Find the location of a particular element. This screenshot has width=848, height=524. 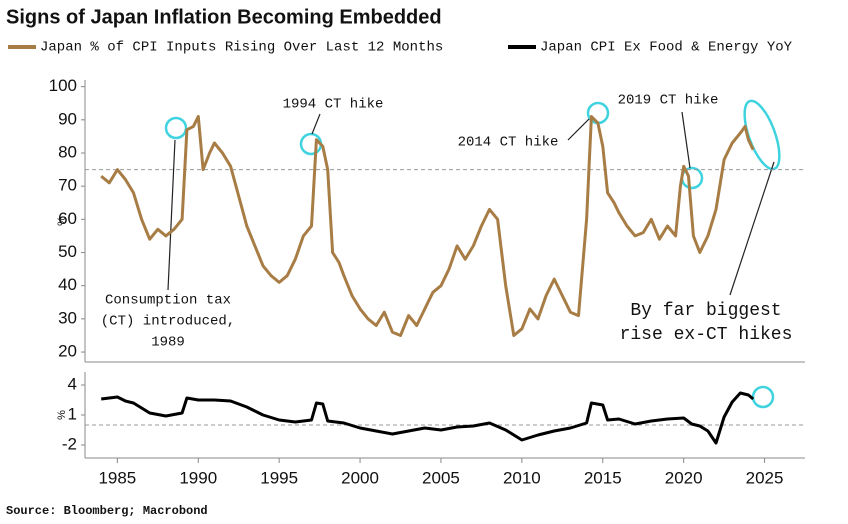

x-tick-label: 2010 is located at coordinates (522, 477).